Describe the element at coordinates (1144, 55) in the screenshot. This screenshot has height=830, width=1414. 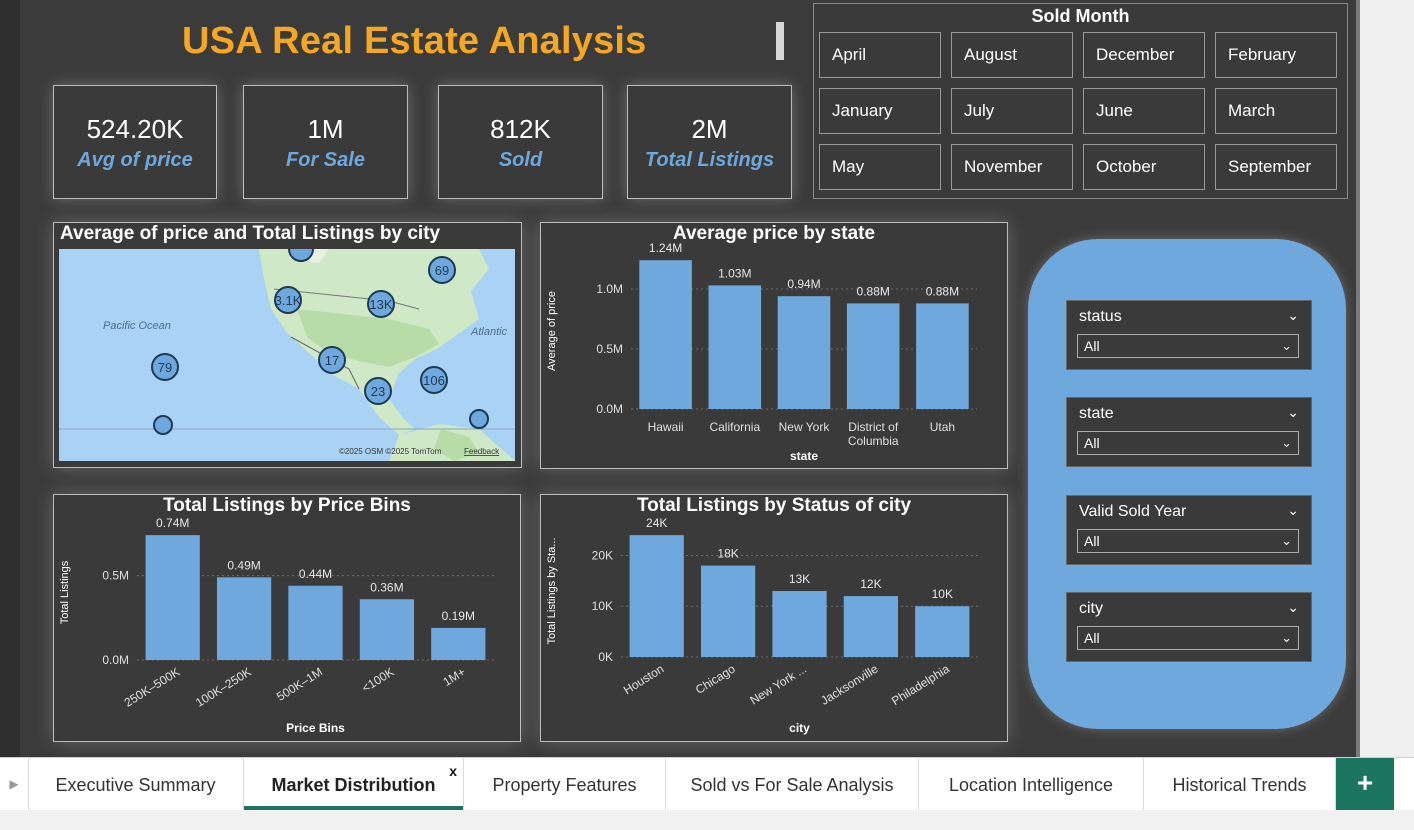
I see `month-button-december: December` at that location.